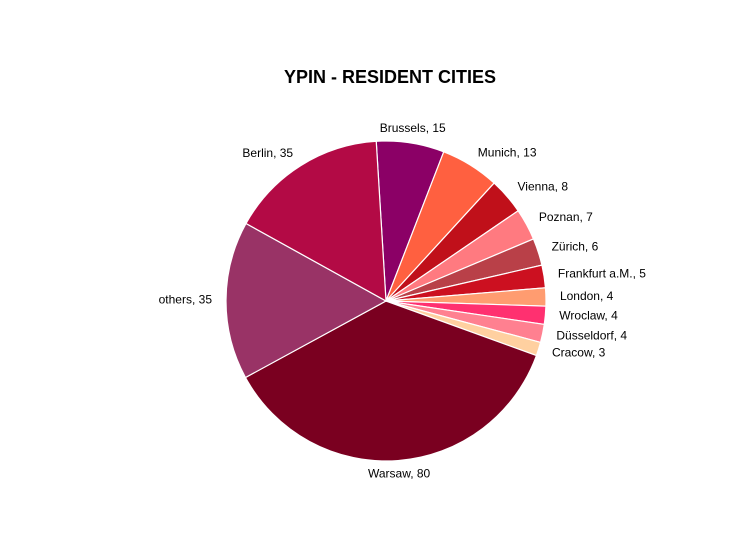  What do you see at coordinates (399, 474) in the screenshot?
I see `slice-label: Warsaw, 80` at bounding box center [399, 474].